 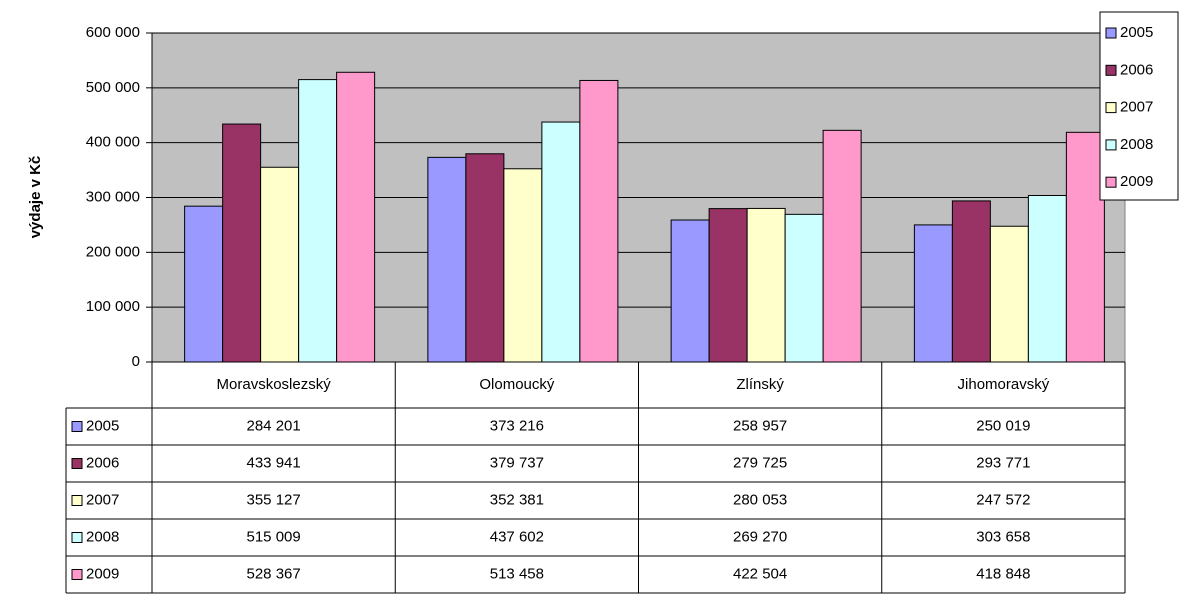 I want to click on table-value: 303 658, so click(x=1003, y=536).